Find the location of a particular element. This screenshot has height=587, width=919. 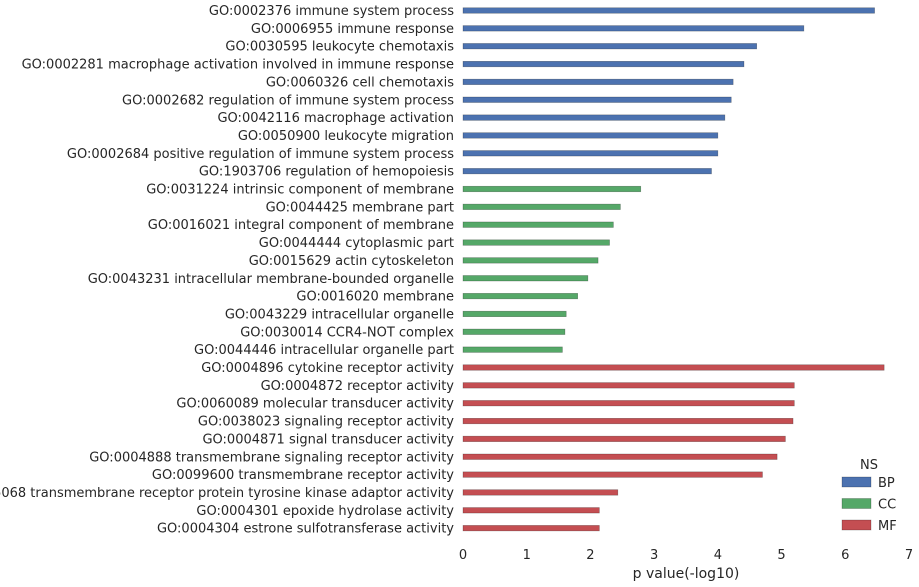

legend-label-bp: BP is located at coordinates (886, 483).